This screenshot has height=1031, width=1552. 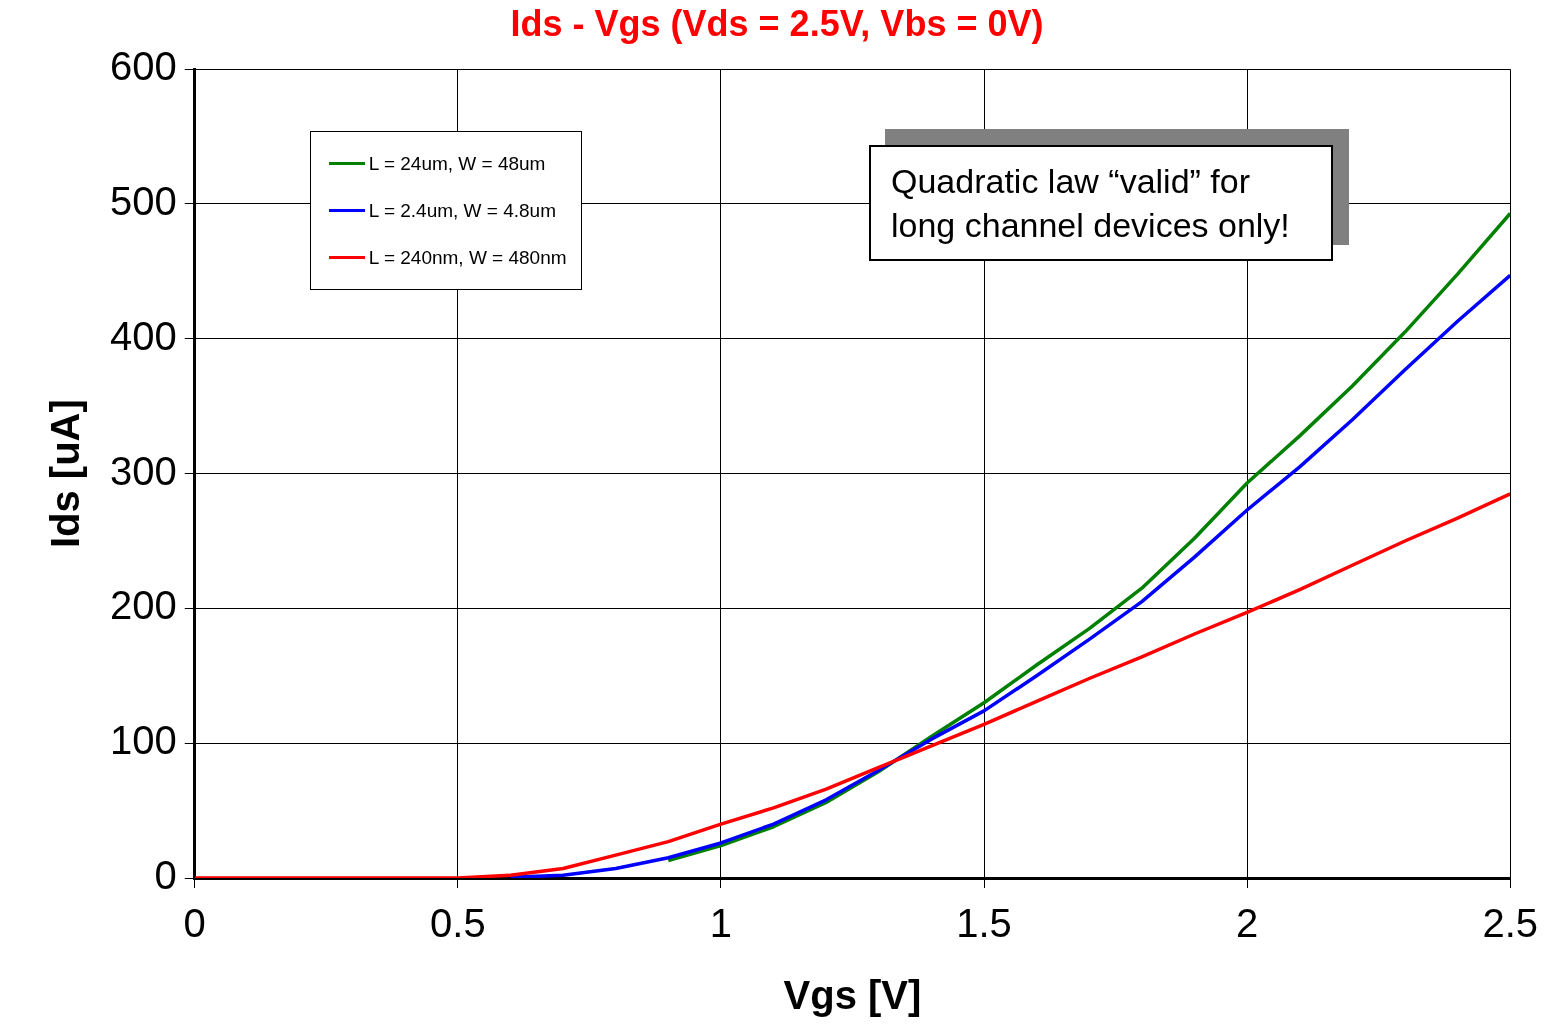 What do you see at coordinates (65, 474) in the screenshot?
I see `y-axis-title: Ids [uA]` at bounding box center [65, 474].